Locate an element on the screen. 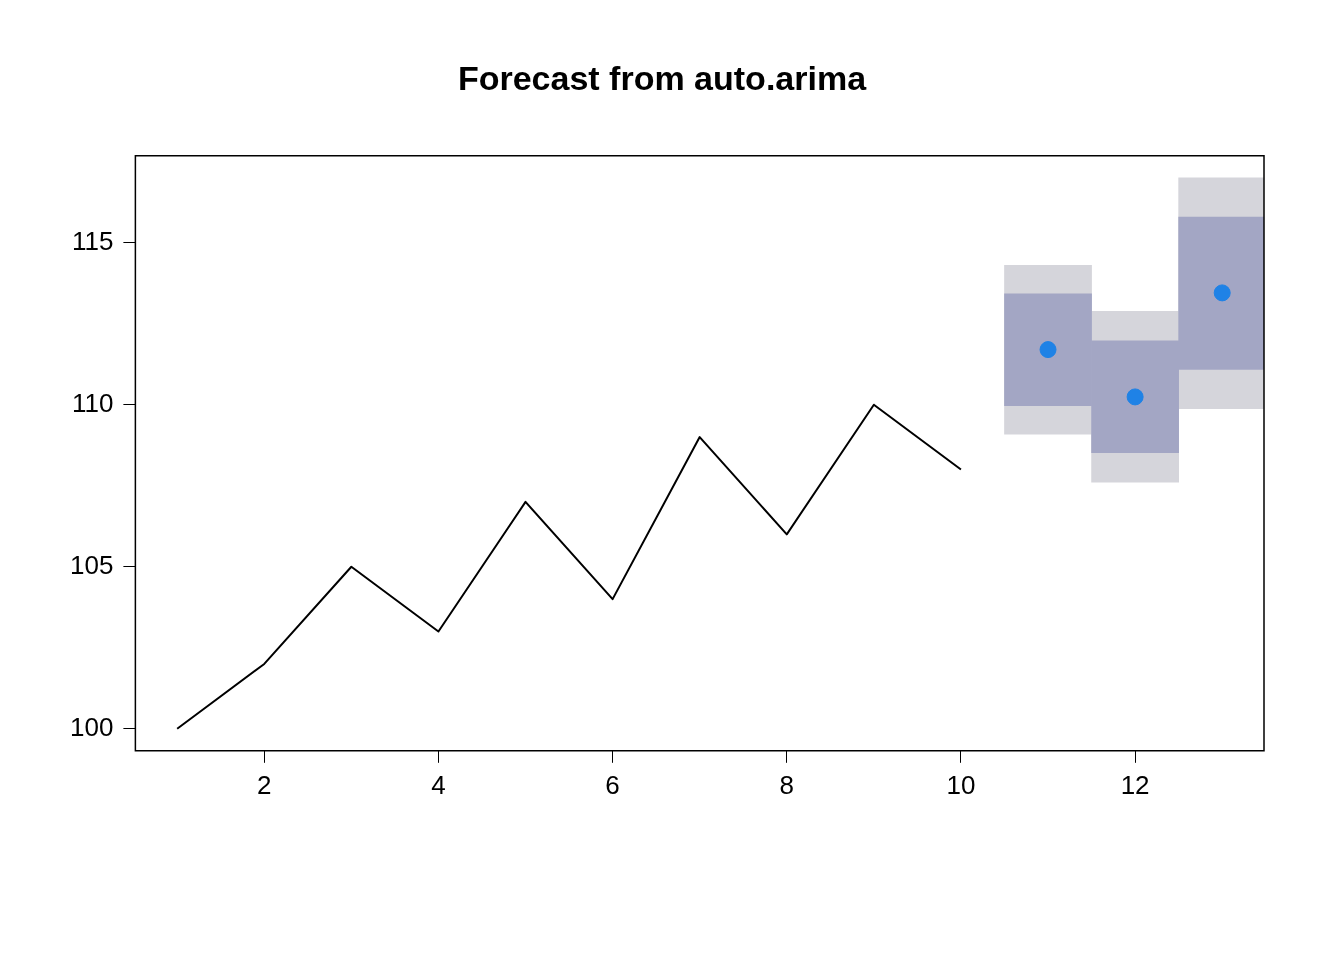  x-tick-label: 6 is located at coordinates (612, 784).